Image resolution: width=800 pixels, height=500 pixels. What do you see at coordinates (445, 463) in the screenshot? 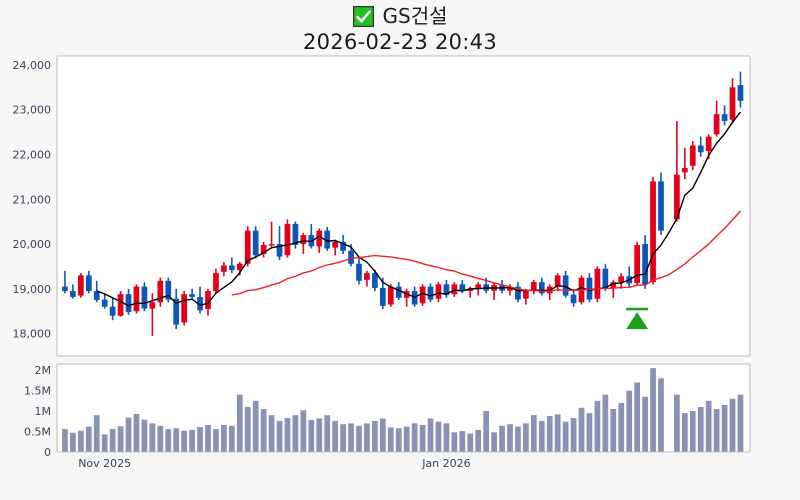
I see `x-tick-label: Jan 2026` at bounding box center [445, 463].